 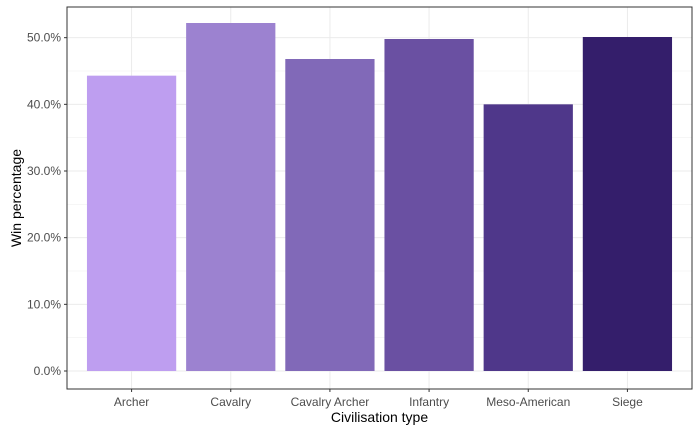 What do you see at coordinates (231, 197) in the screenshot?
I see `bar-cavalry` at bounding box center [231, 197].